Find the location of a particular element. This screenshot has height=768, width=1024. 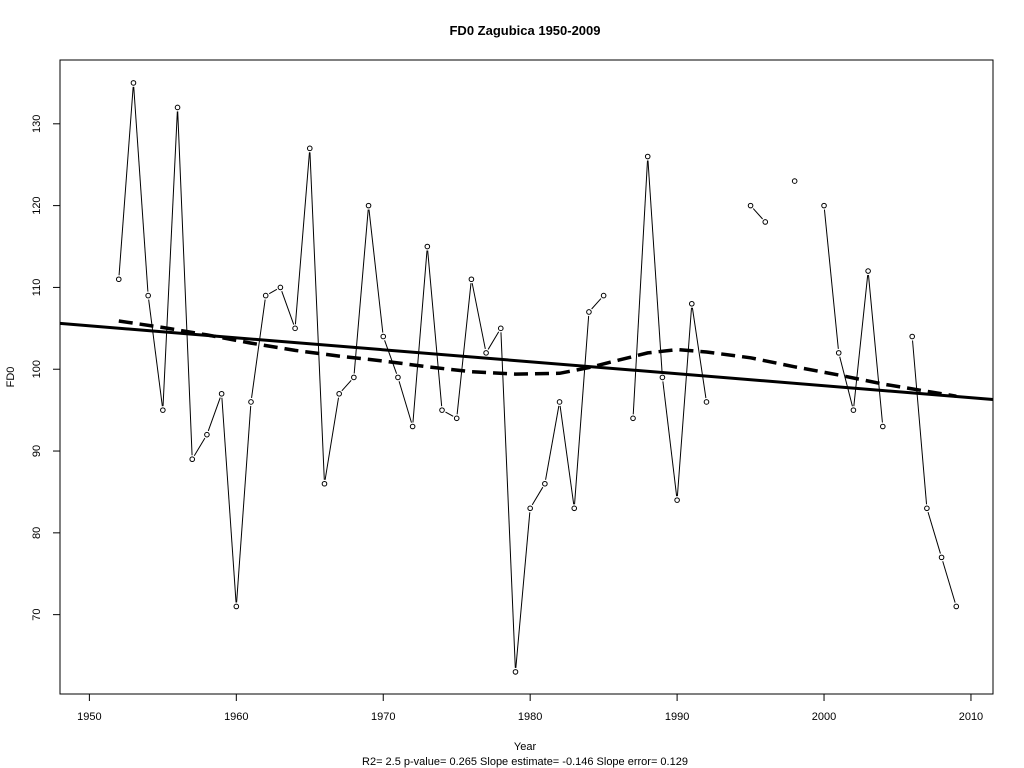

linear-trend-series is located at coordinates (526, 361).